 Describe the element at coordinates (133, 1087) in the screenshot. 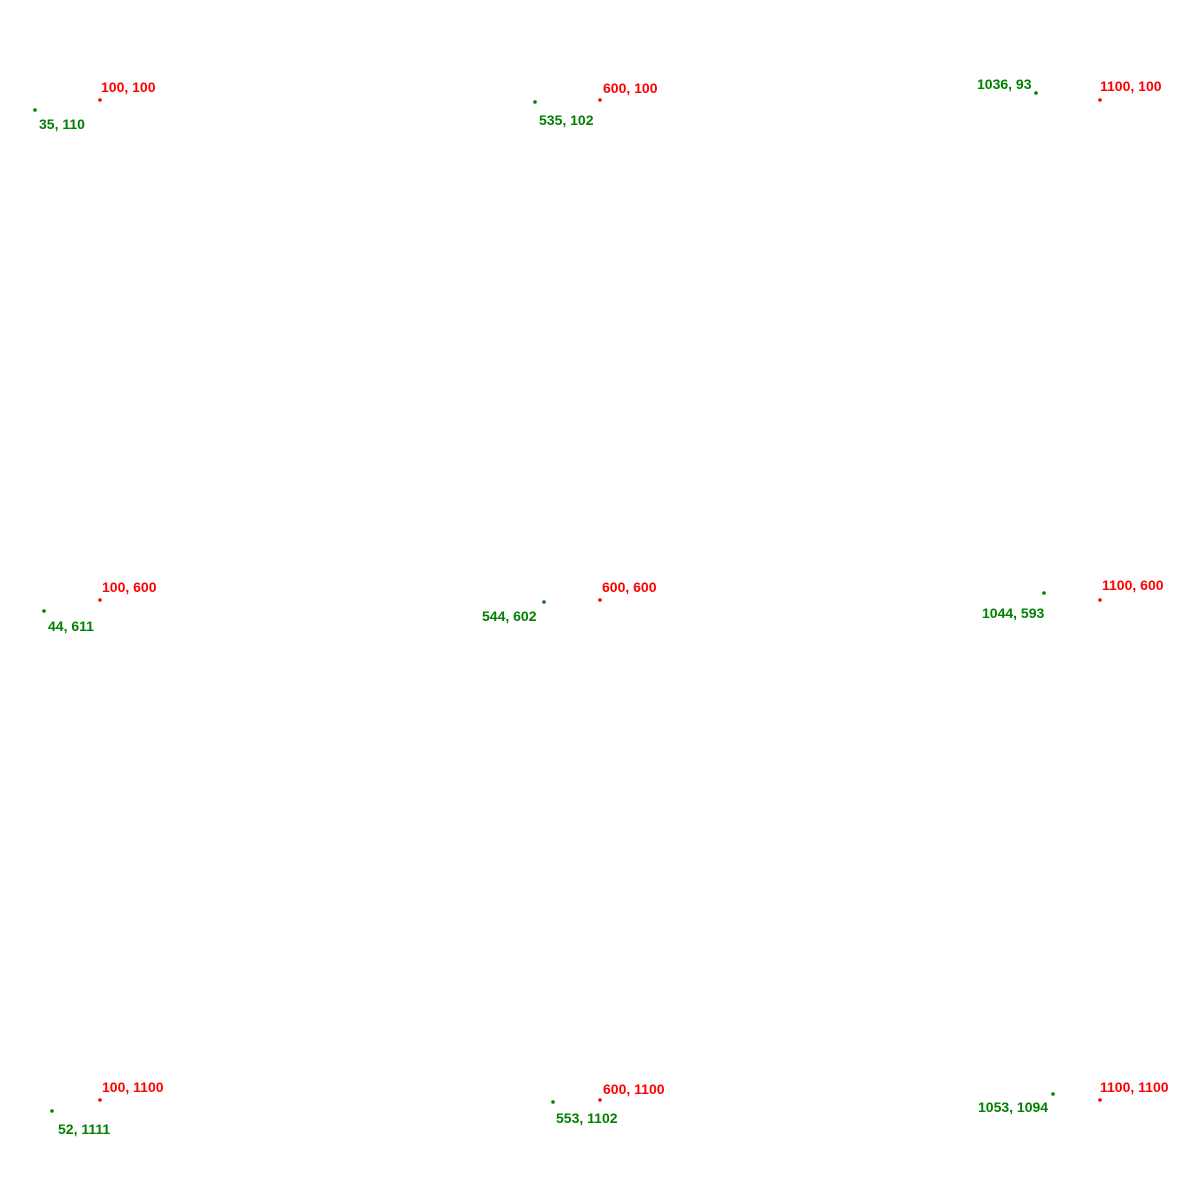

I see `reference-point-label: 100, 1100` at that location.